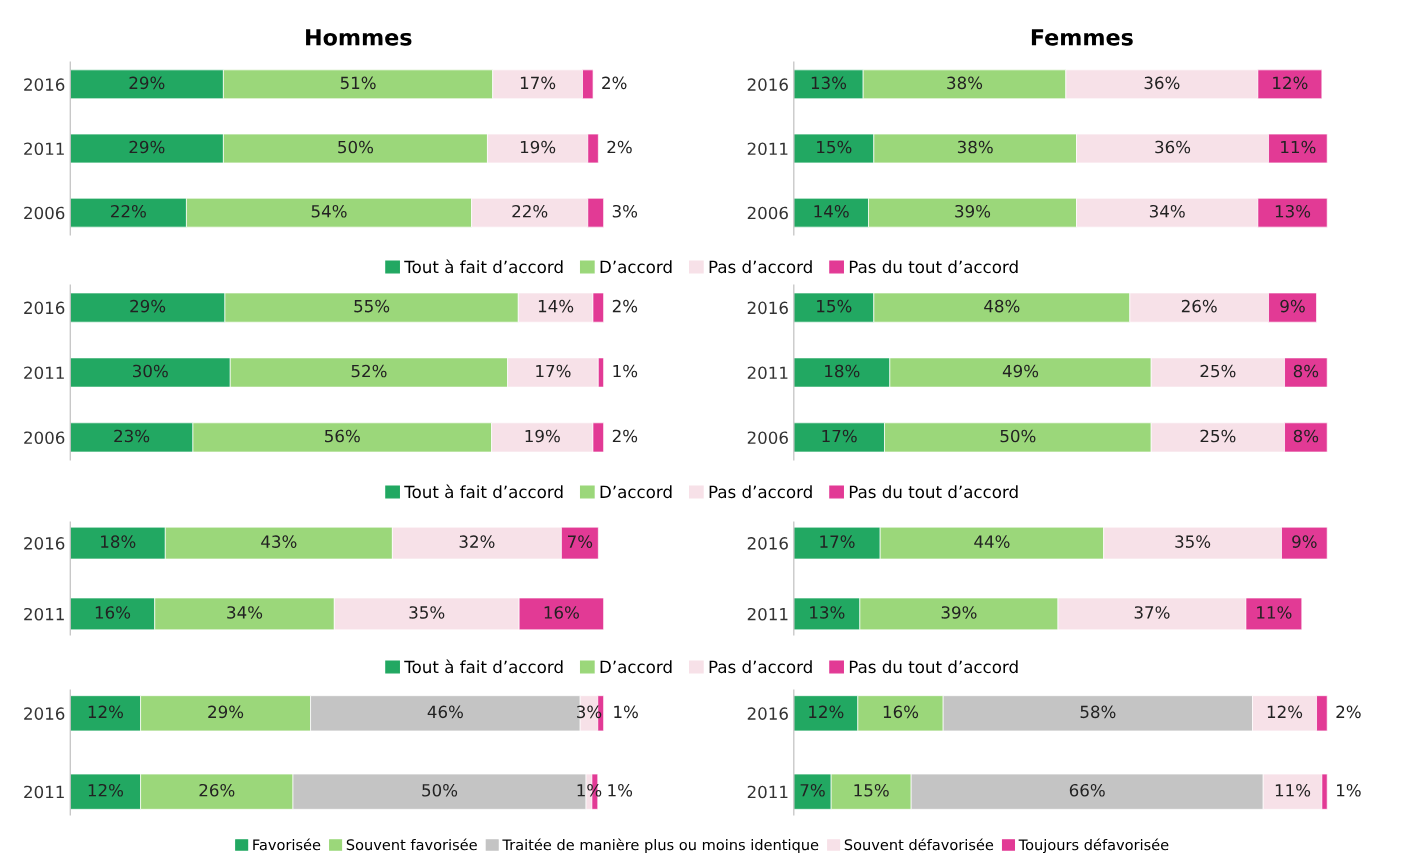  Describe the element at coordinates (132, 436) in the screenshot. I see `data-label: 23%` at that location.